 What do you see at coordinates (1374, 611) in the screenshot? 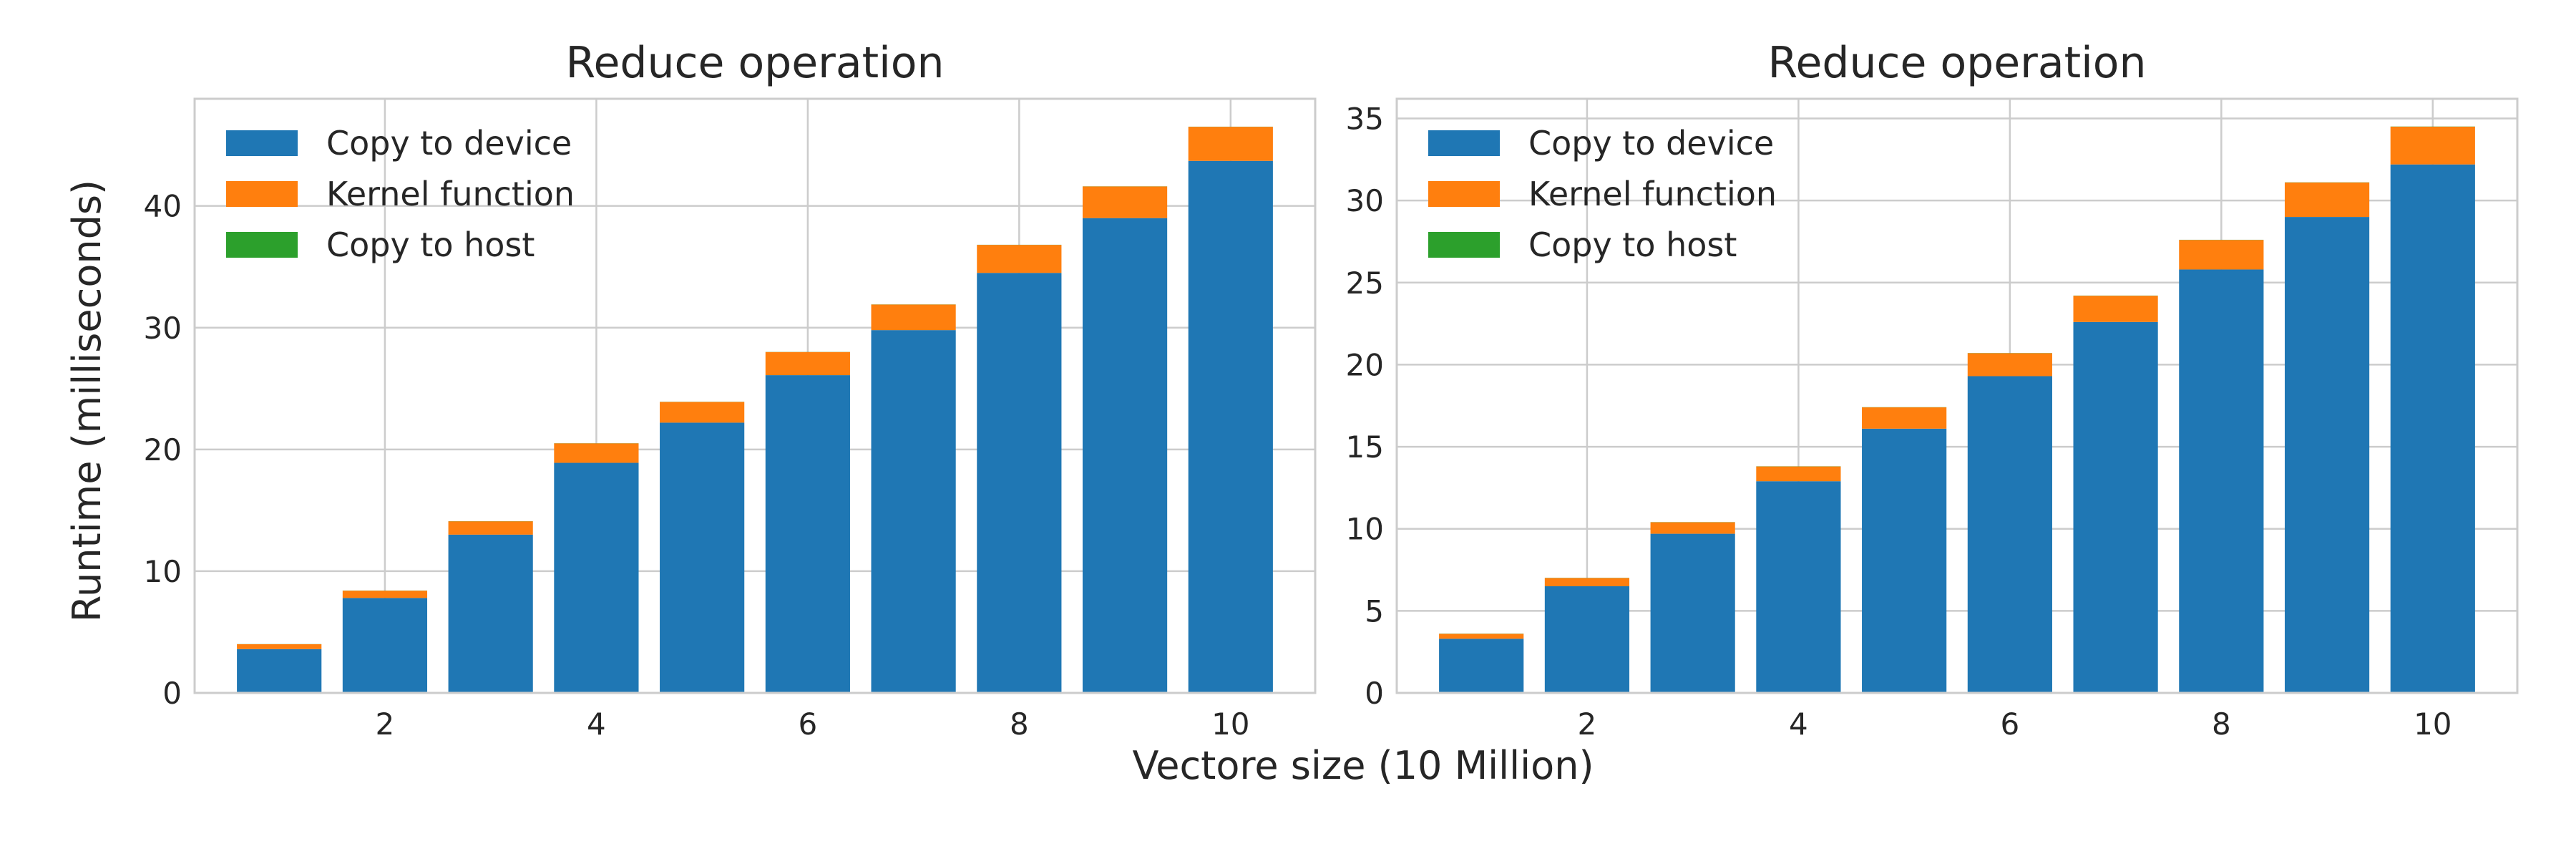
I see `y-tick-label: 5` at bounding box center [1374, 611].